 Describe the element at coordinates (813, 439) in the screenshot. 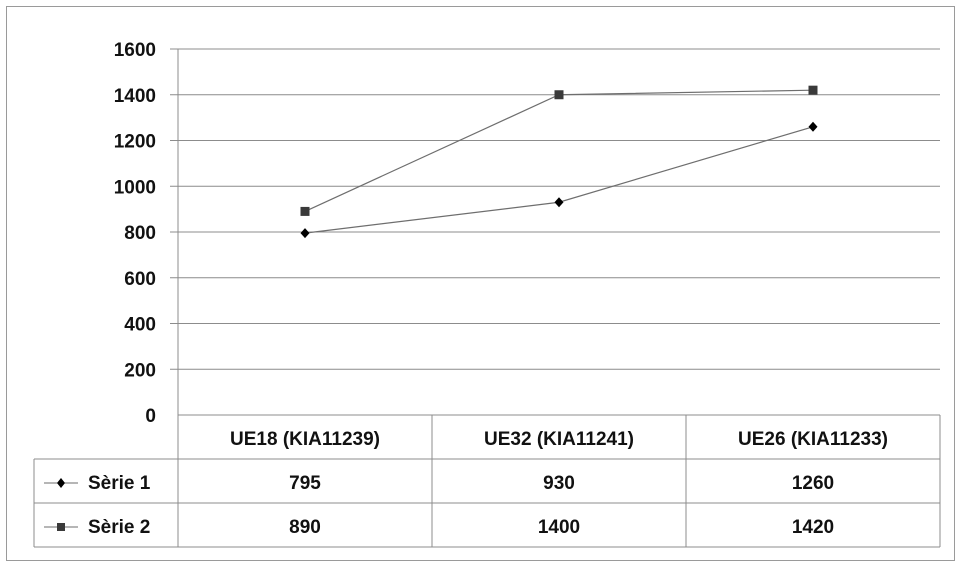

I see `x-tick-label: UE26 (KIA11233)` at that location.